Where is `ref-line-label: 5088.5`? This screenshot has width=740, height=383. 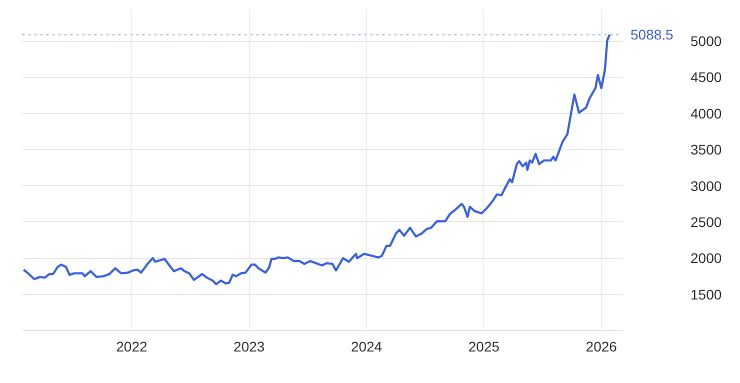 ref-line-label: 5088.5 is located at coordinates (652, 34).